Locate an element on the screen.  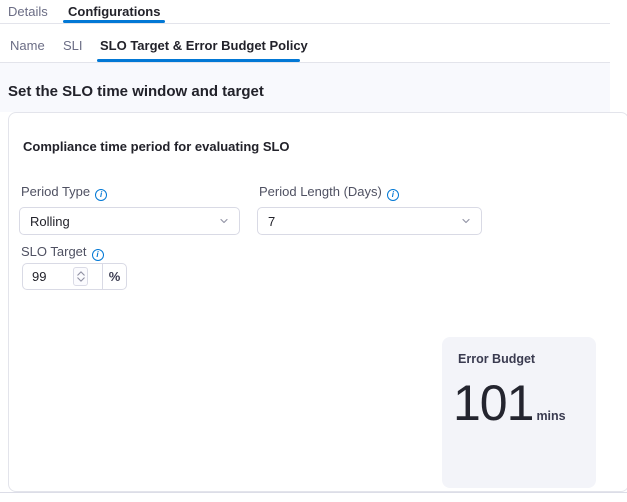
tab-details: Details is located at coordinates (28, 11).